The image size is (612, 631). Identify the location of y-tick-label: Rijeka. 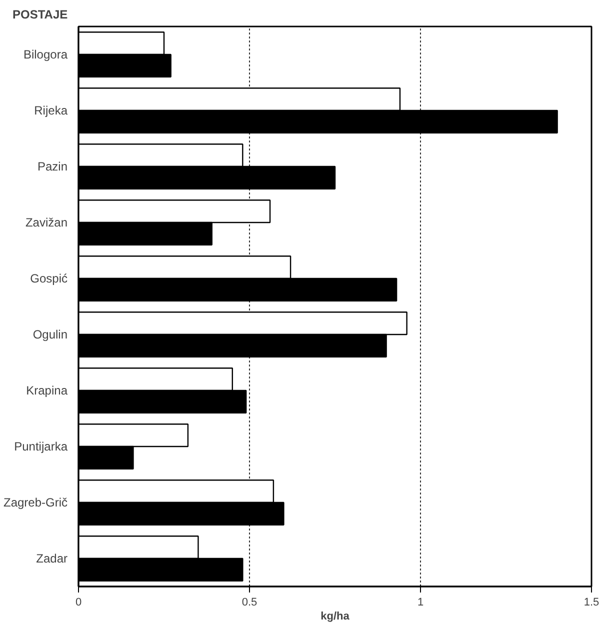
(51, 111).